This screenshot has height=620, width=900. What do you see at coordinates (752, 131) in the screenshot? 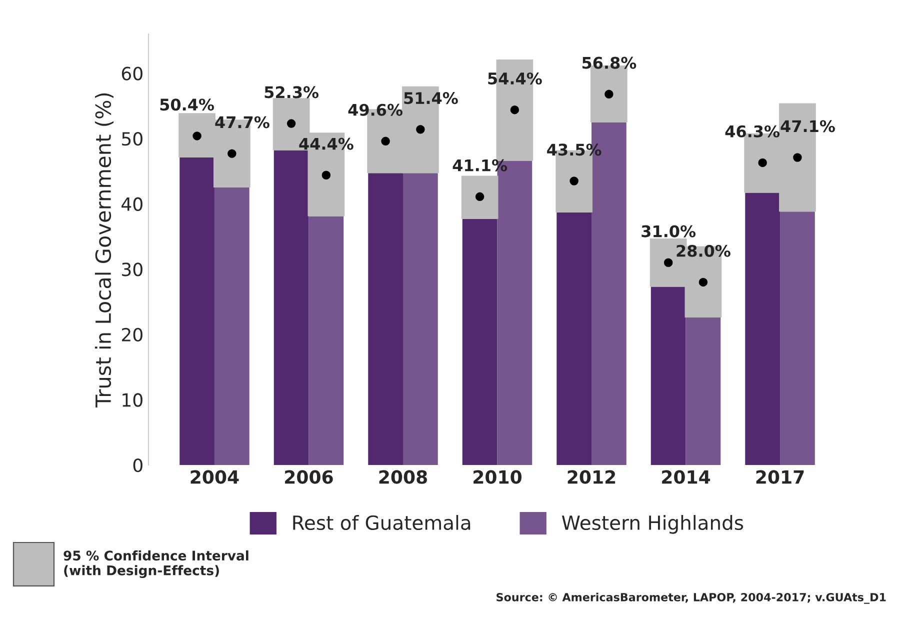
I see `data-label: 46.3%` at bounding box center [752, 131].